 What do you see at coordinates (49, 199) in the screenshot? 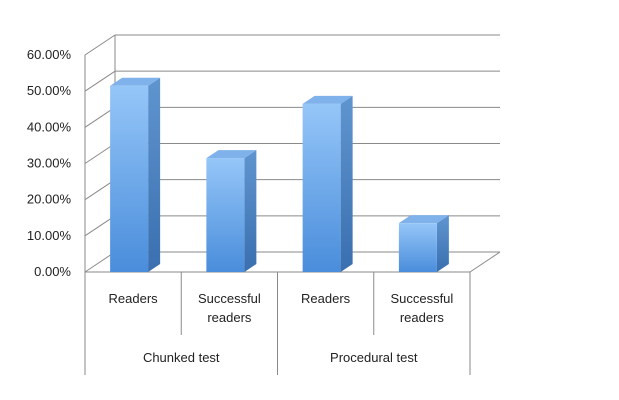
I see `y-tick-label: 20.00%` at bounding box center [49, 199].